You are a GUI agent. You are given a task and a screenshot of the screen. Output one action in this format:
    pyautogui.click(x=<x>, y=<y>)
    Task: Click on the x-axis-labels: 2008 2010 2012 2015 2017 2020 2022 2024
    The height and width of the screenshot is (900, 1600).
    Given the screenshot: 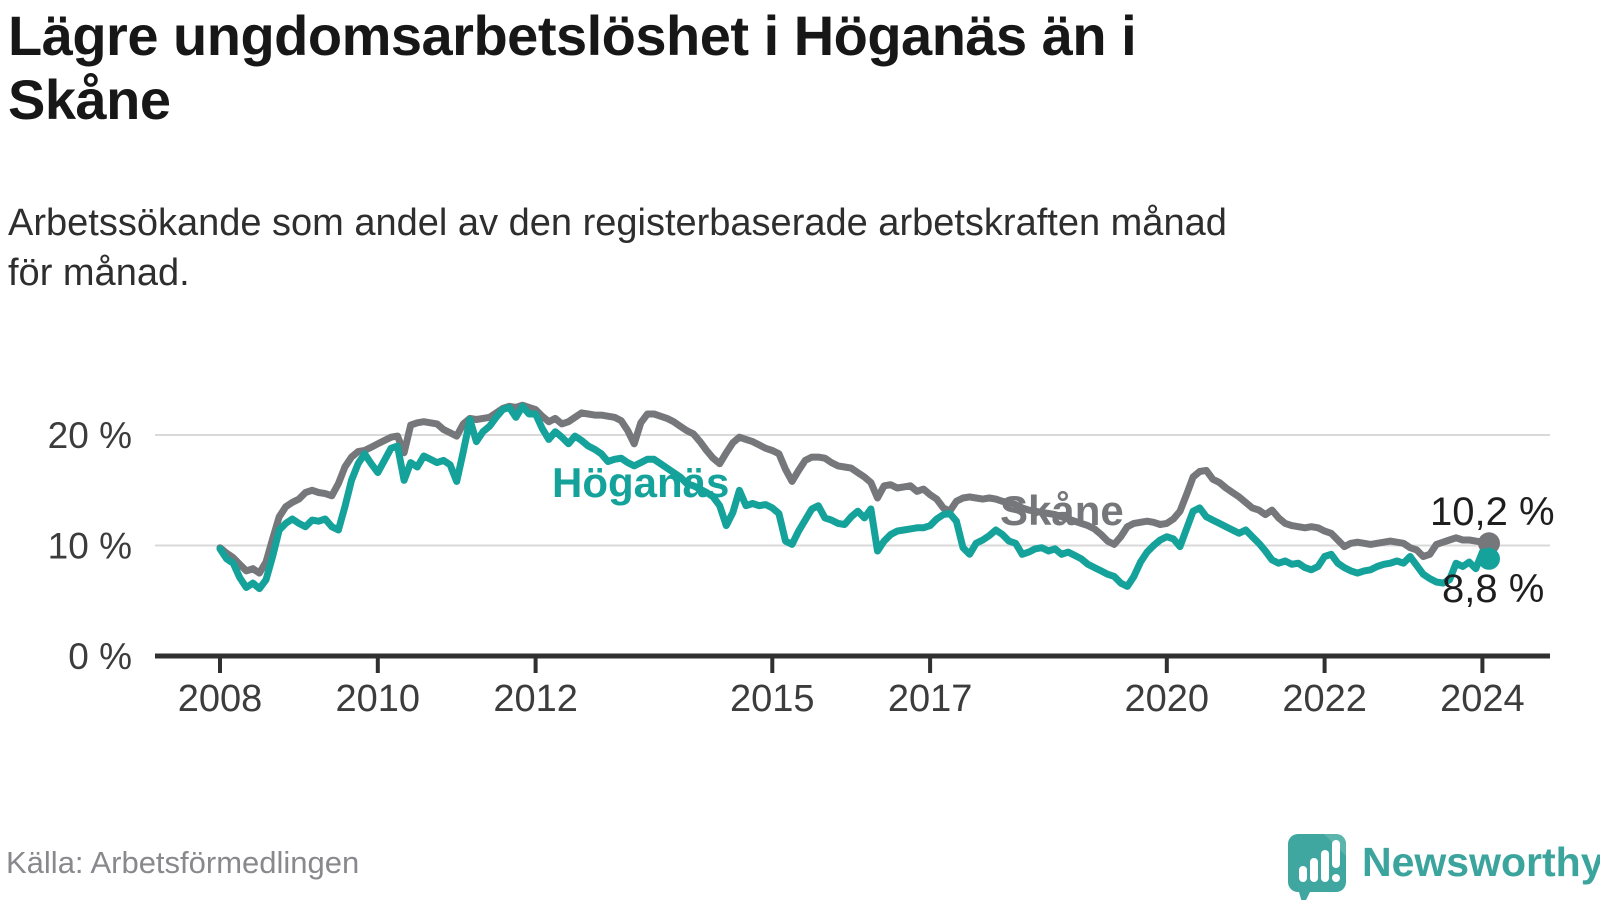 What is the action you would take?
    pyautogui.click(x=851, y=699)
    